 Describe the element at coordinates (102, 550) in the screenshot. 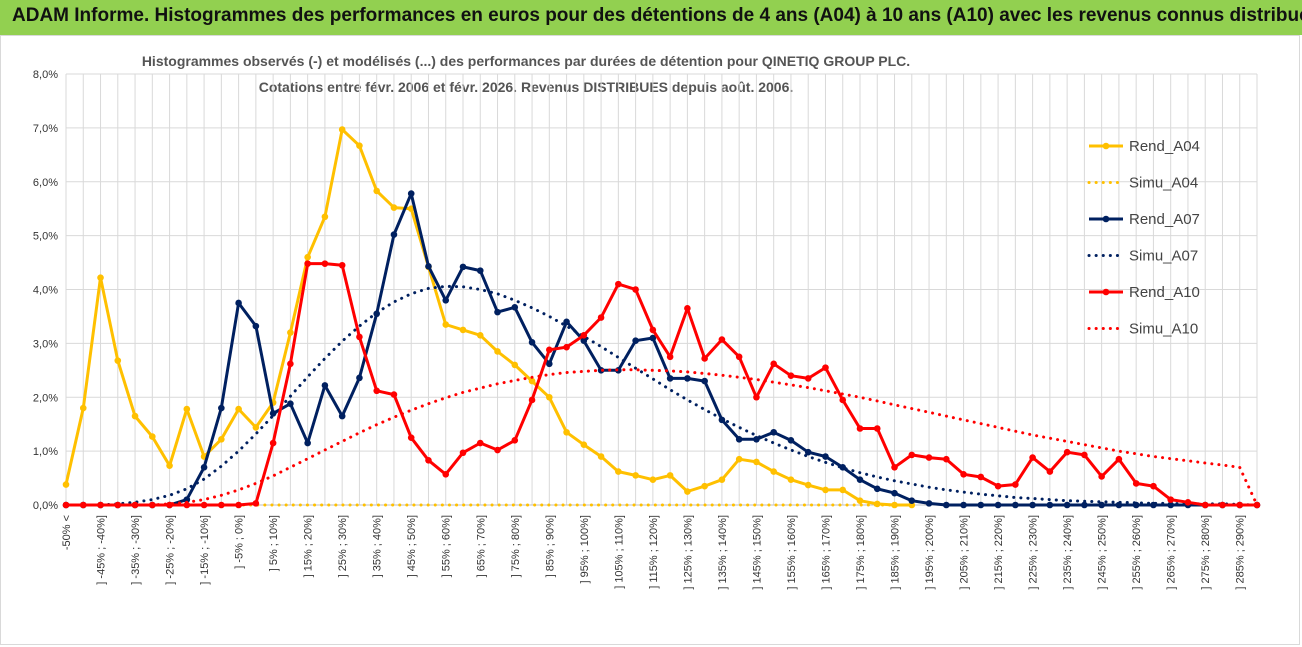

I see `x-tick-label: ] -45% ; -40%]` at that location.